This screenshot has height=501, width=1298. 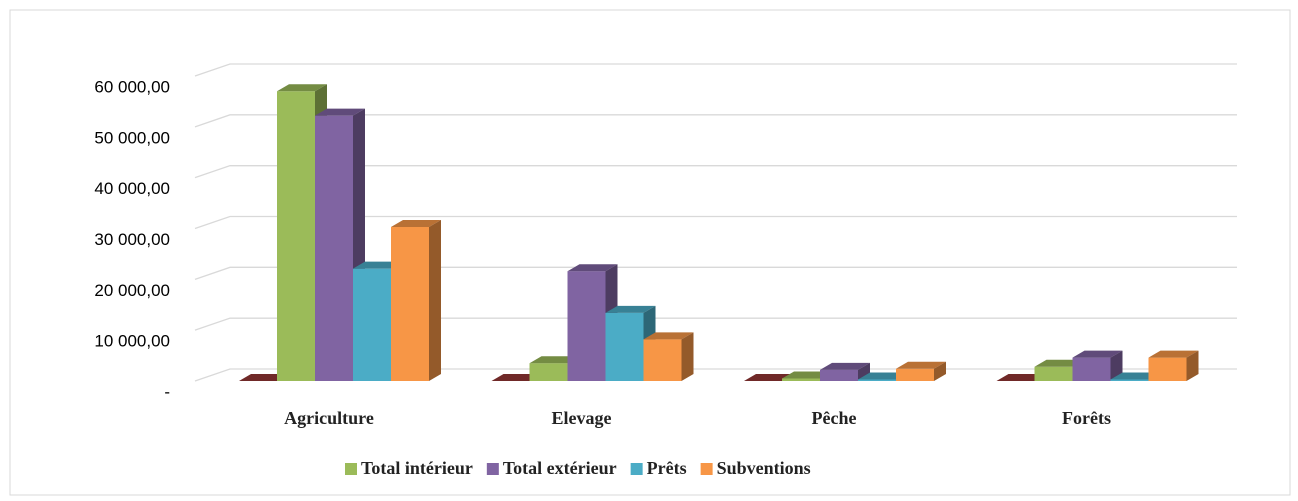 I want to click on x-tick-label: Pêche, so click(x=834, y=418).